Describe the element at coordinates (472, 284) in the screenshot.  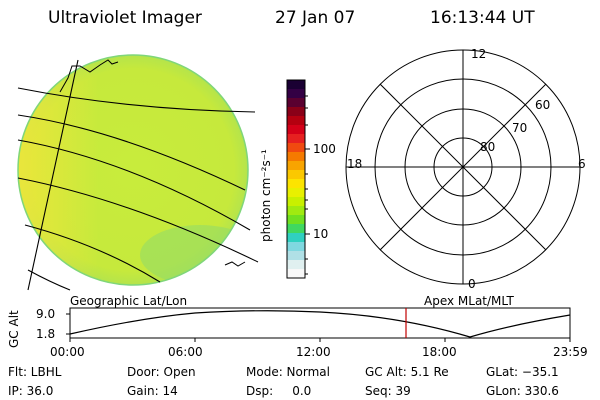
I see `mlt-label-0: 0` at that location.